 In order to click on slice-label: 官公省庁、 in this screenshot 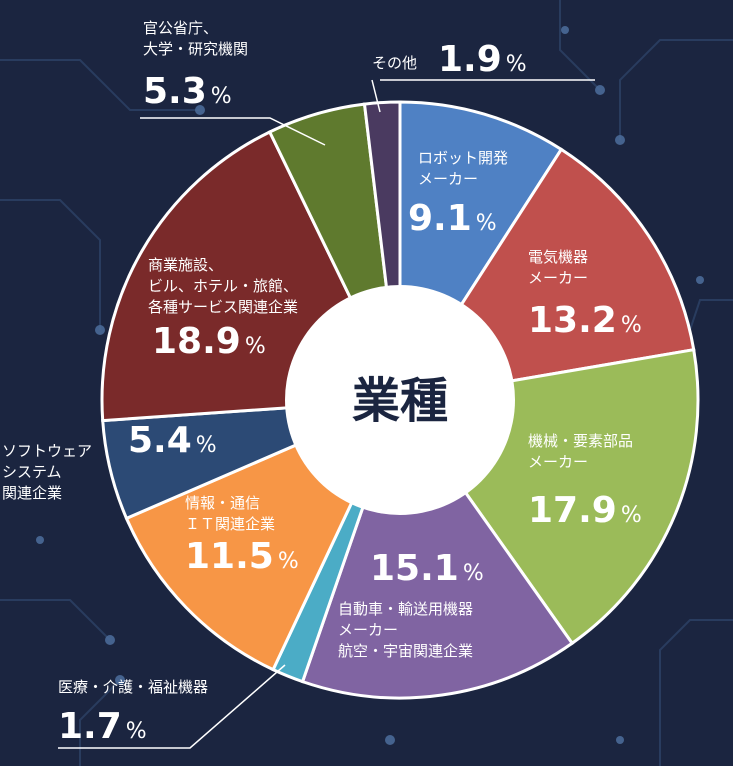, I will do `click(180, 28)`.